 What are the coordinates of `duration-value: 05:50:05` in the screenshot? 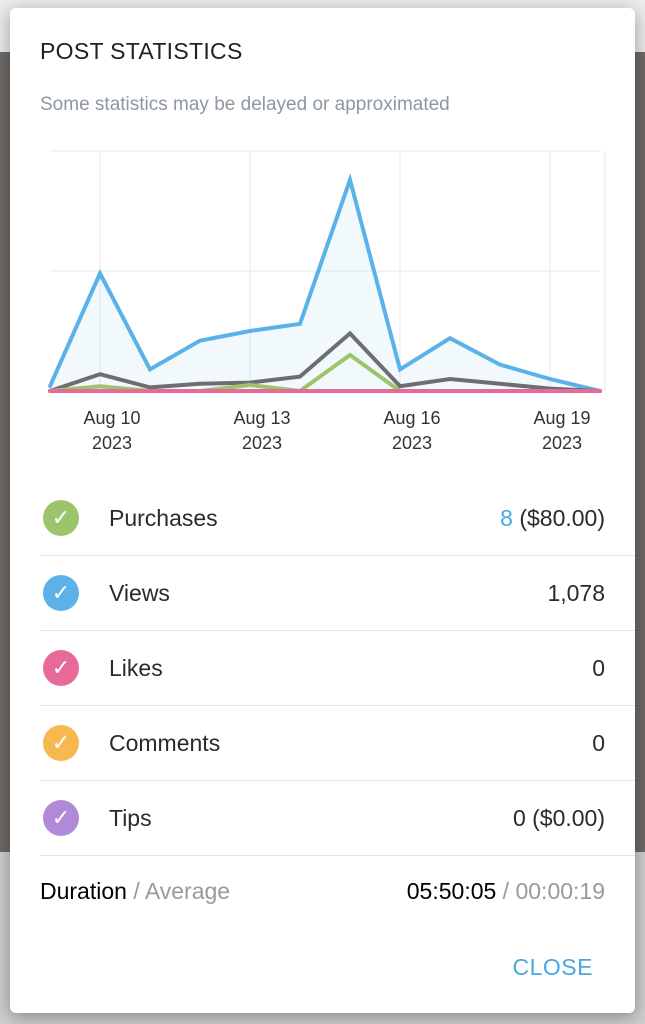 It's located at (451, 890).